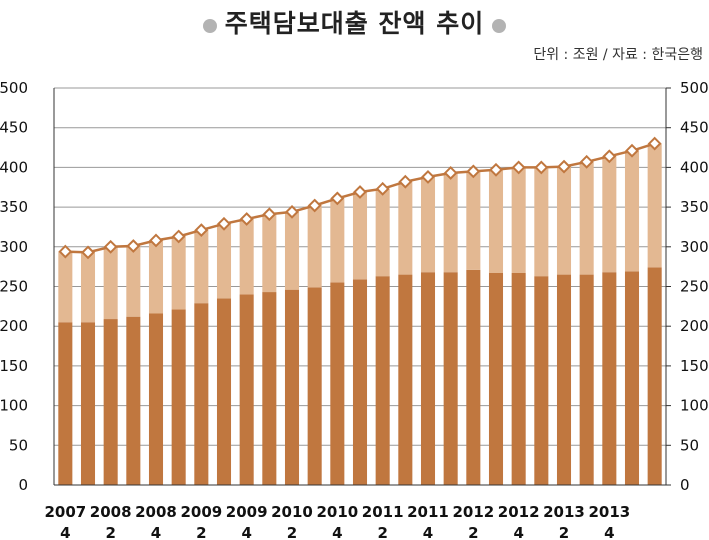 Image resolution: width=709 pixels, height=540 pixels. I want to click on title-bullet-right-icon, so click(499, 25).